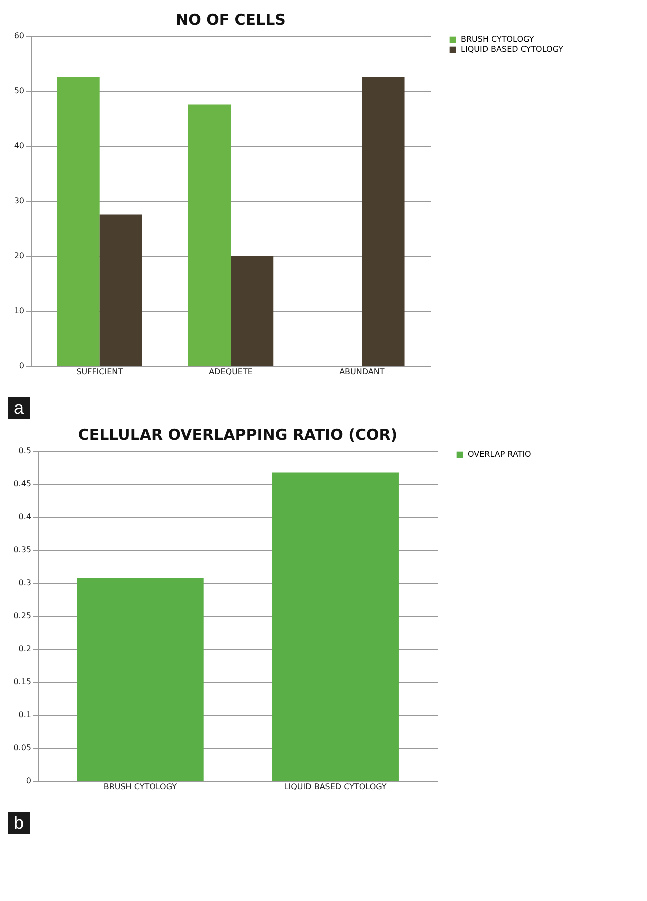  What do you see at coordinates (19, 408) in the screenshot?
I see `text: a` at bounding box center [19, 408].